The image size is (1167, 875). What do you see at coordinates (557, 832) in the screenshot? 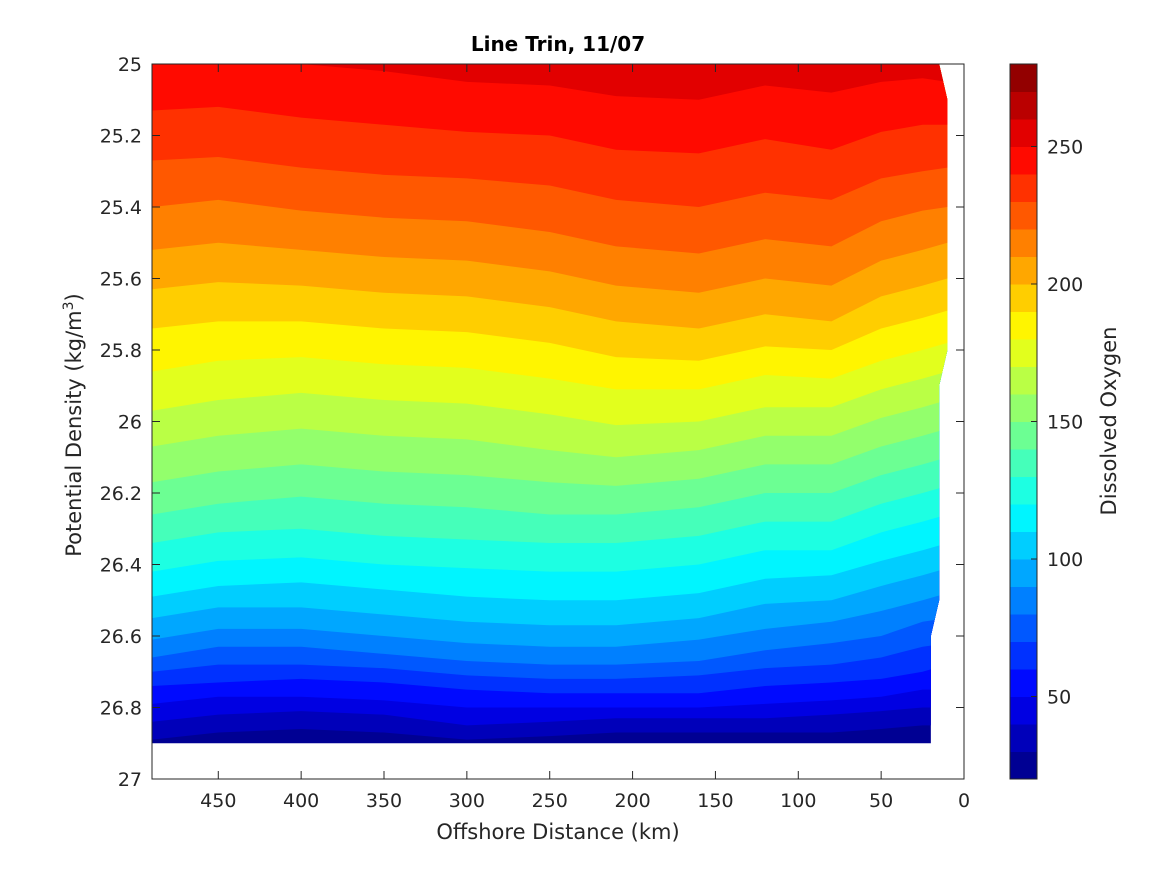
I see `x-axis-title: Offshore Distance (km)` at bounding box center [557, 832].